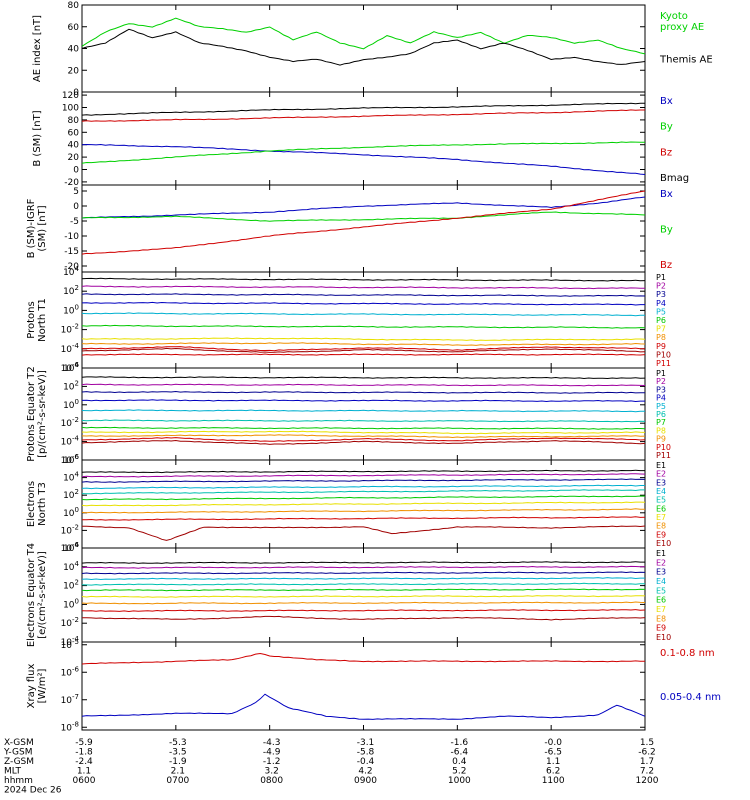  Describe the element at coordinates (178, 762) in the screenshot. I see `footer-value: -1.9` at that location.